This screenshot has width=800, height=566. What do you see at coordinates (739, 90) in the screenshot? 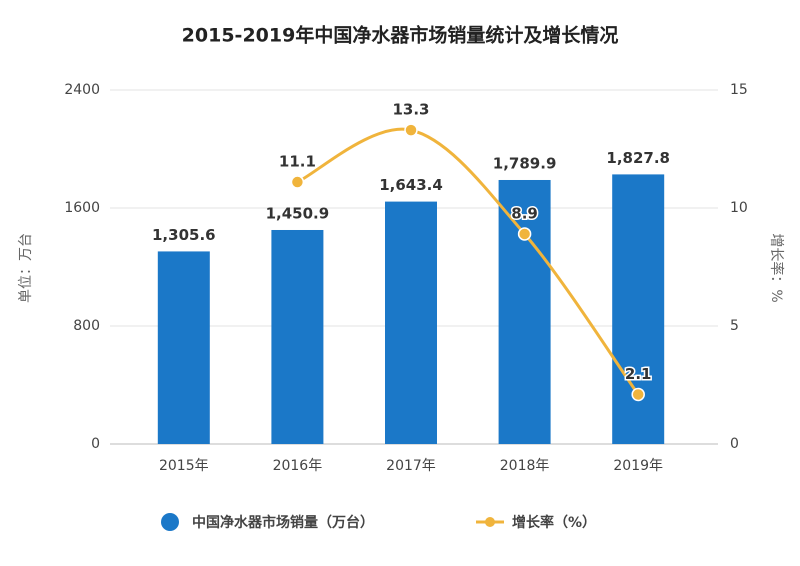
I see `y2-tick-label: 15` at bounding box center [739, 90].